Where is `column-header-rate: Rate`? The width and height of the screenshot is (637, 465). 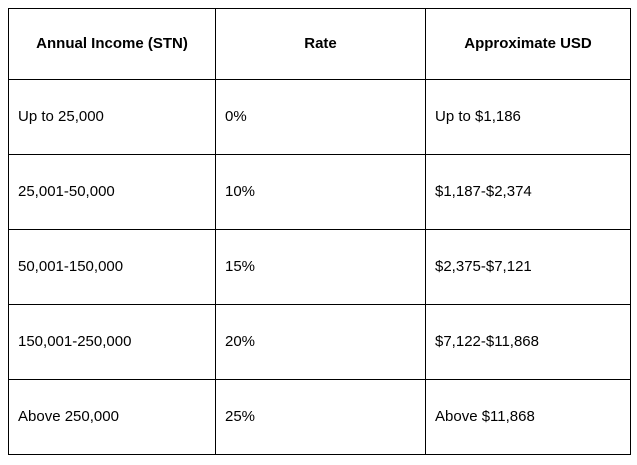 column-header-rate: Rate is located at coordinates (320, 44).